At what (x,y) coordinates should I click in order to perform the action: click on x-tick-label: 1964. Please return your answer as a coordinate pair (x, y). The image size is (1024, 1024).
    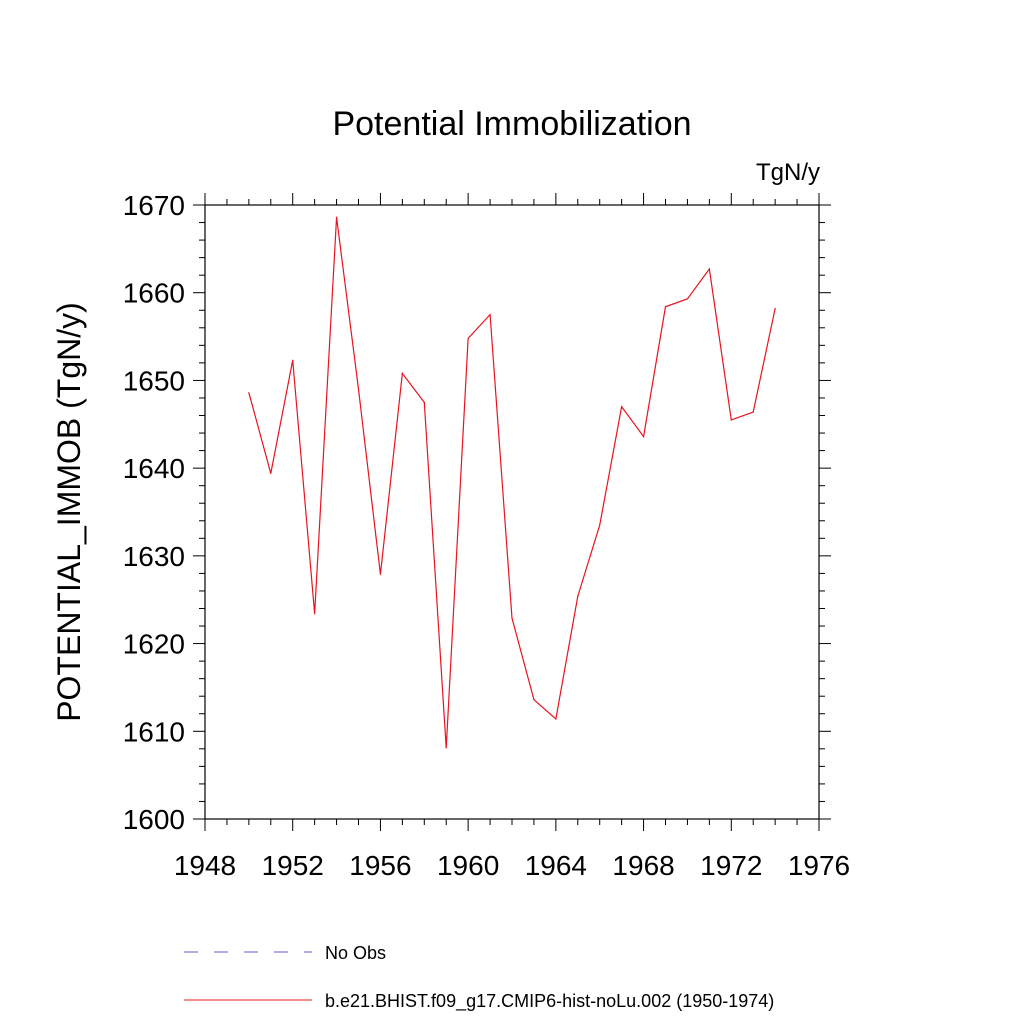
    Looking at the image, I should click on (556, 865).